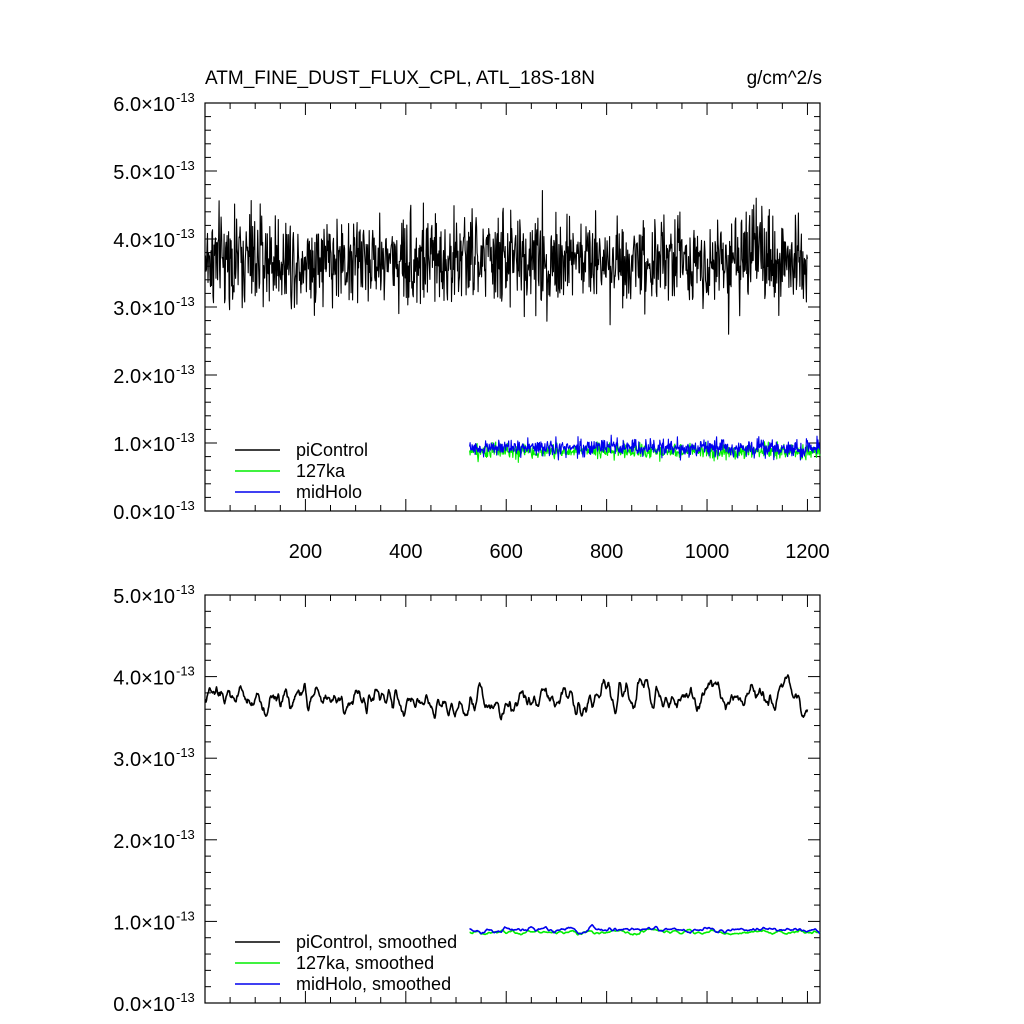 The height and width of the screenshot is (1024, 1024). What do you see at coordinates (321, 471) in the screenshot?
I see `legend-label: 127ka` at bounding box center [321, 471].